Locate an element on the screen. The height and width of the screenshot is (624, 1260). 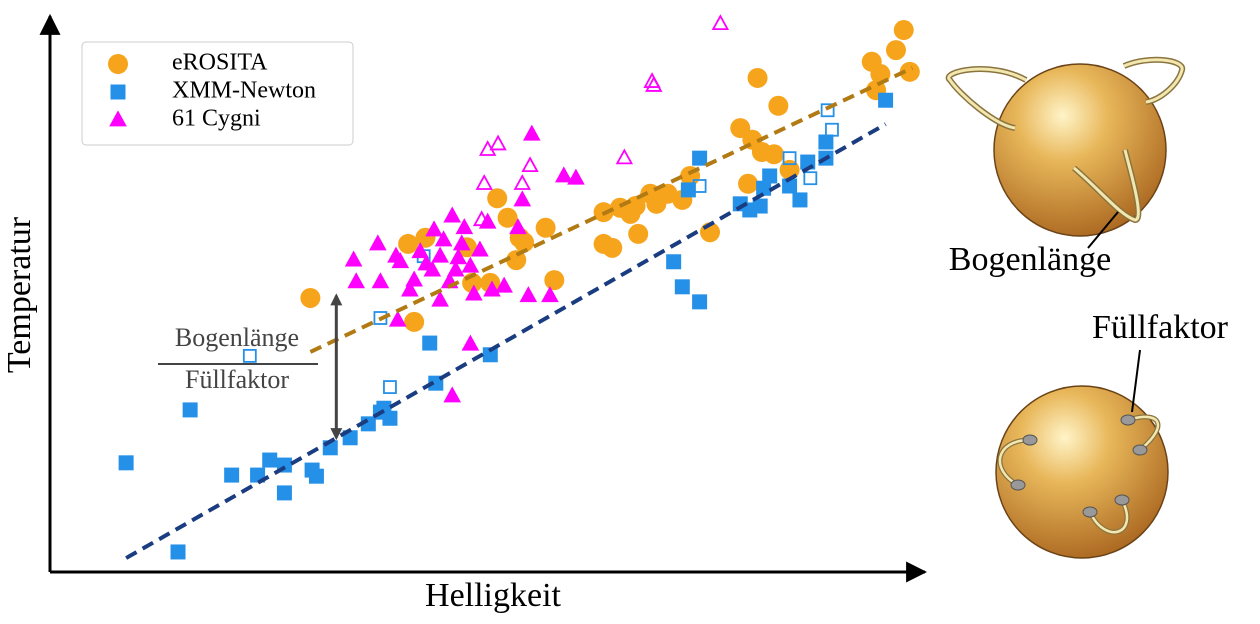
legend-label: eROSITA is located at coordinates (220, 63).